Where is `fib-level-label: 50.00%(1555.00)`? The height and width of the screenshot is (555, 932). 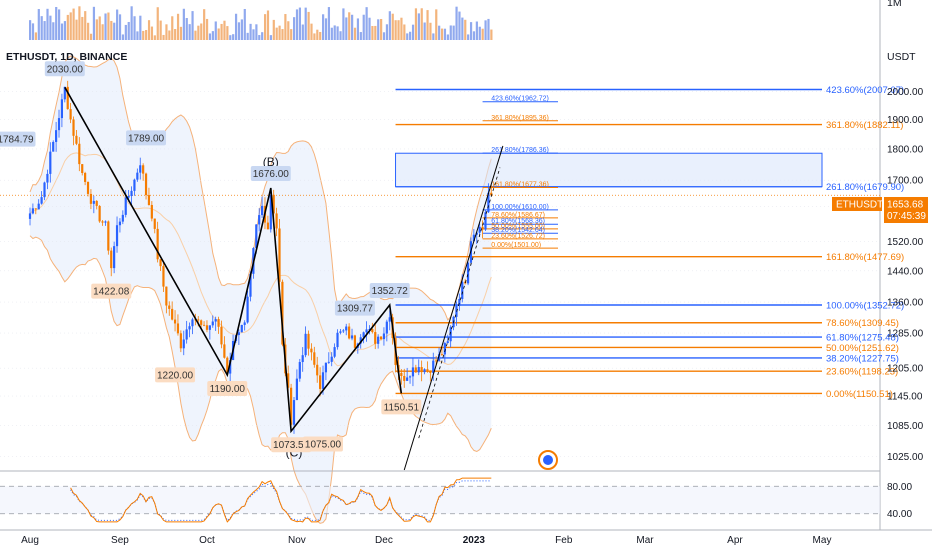
fib-level-label: 50.00%(1555.00) is located at coordinates (518, 226).